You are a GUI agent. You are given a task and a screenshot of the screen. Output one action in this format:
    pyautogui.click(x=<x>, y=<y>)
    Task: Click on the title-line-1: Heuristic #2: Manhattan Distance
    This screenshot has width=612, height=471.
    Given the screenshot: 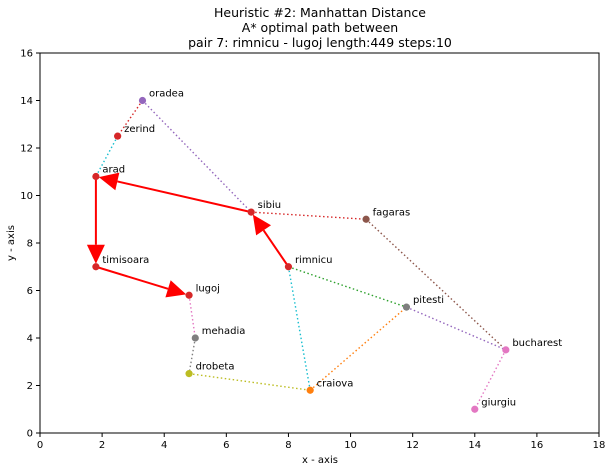 What is the action you would take?
    pyautogui.click(x=320, y=12)
    